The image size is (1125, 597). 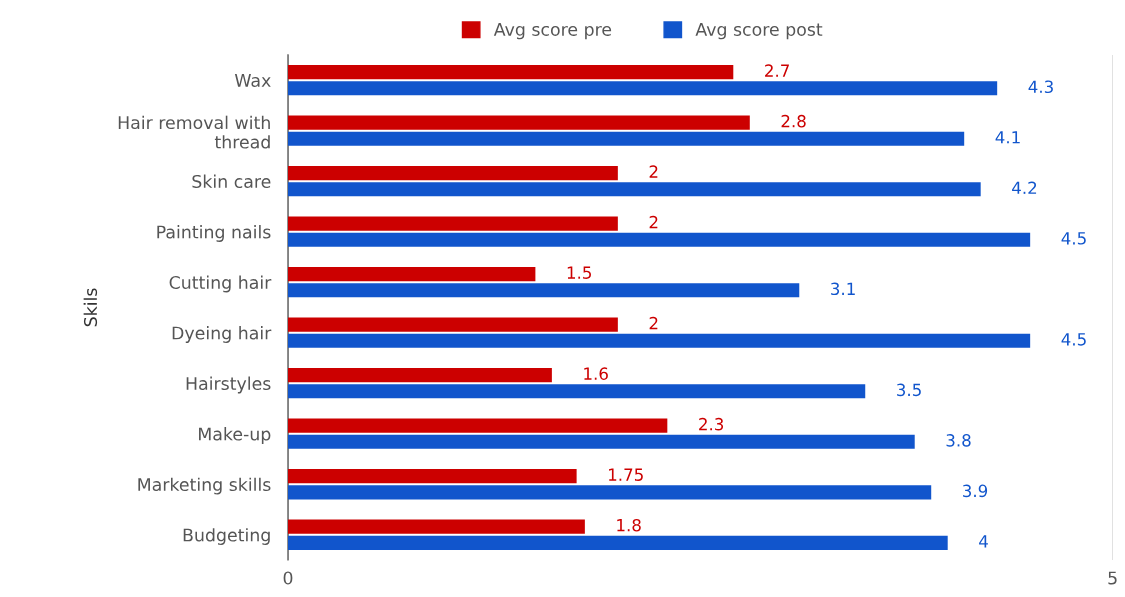 What do you see at coordinates (252, 81) in the screenshot?
I see `y-tick-label: Wax` at bounding box center [252, 81].